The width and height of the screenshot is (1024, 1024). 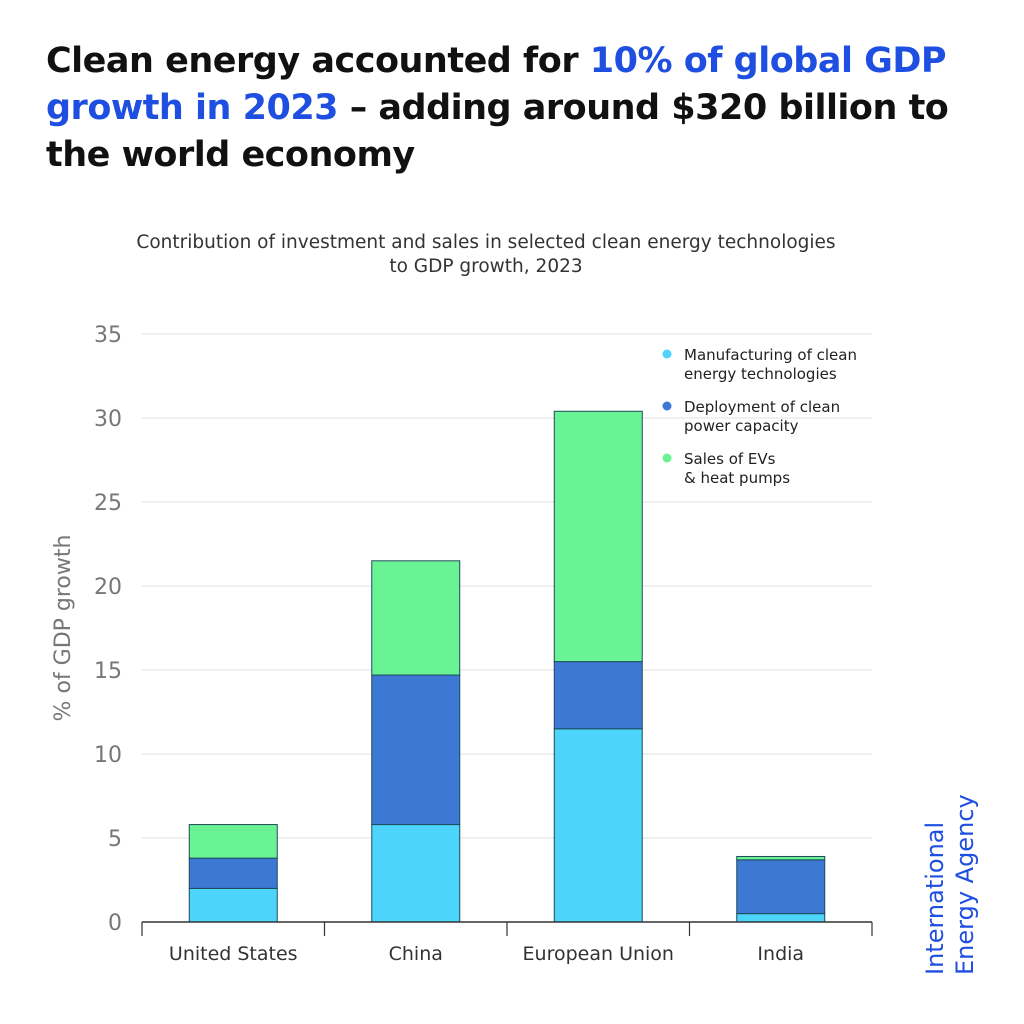 I want to click on y-tick-label: 10, so click(x=108, y=755).